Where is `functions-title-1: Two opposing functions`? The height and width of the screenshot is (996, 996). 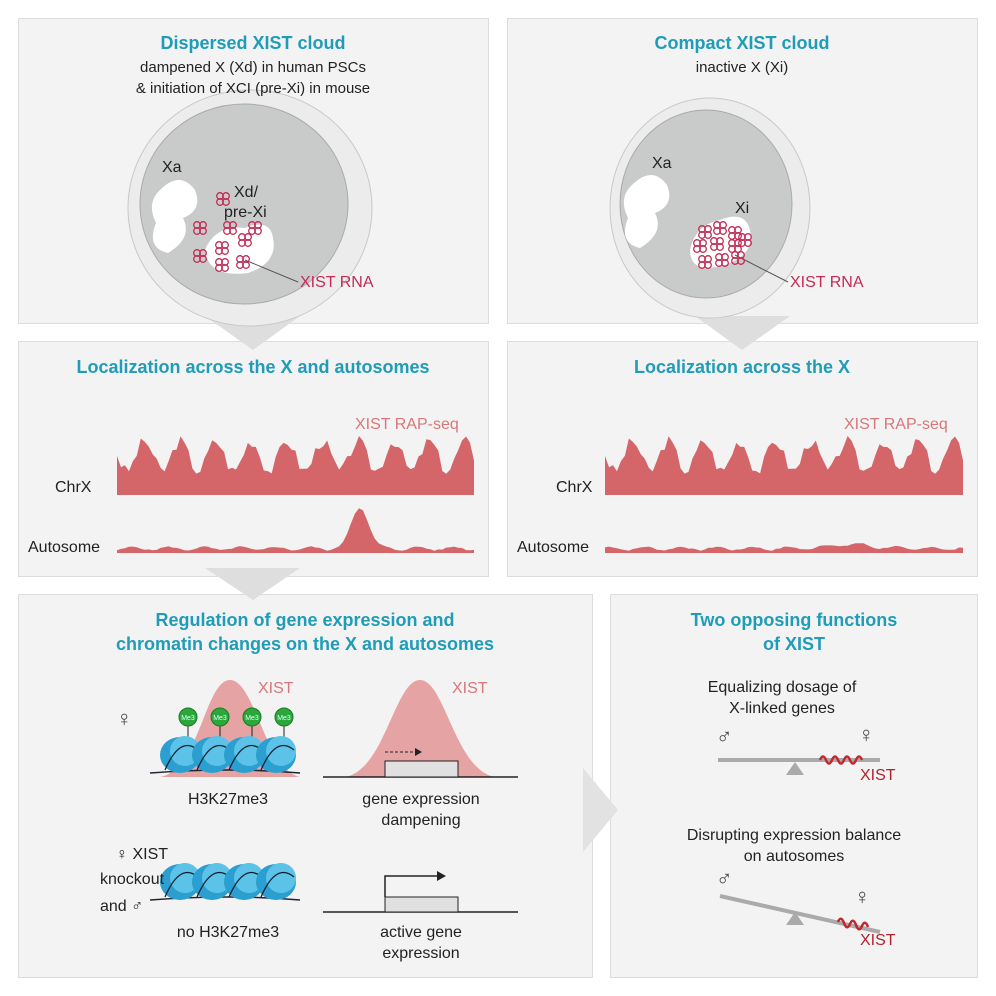 functions-title-1: Two opposing functions is located at coordinates (794, 620).